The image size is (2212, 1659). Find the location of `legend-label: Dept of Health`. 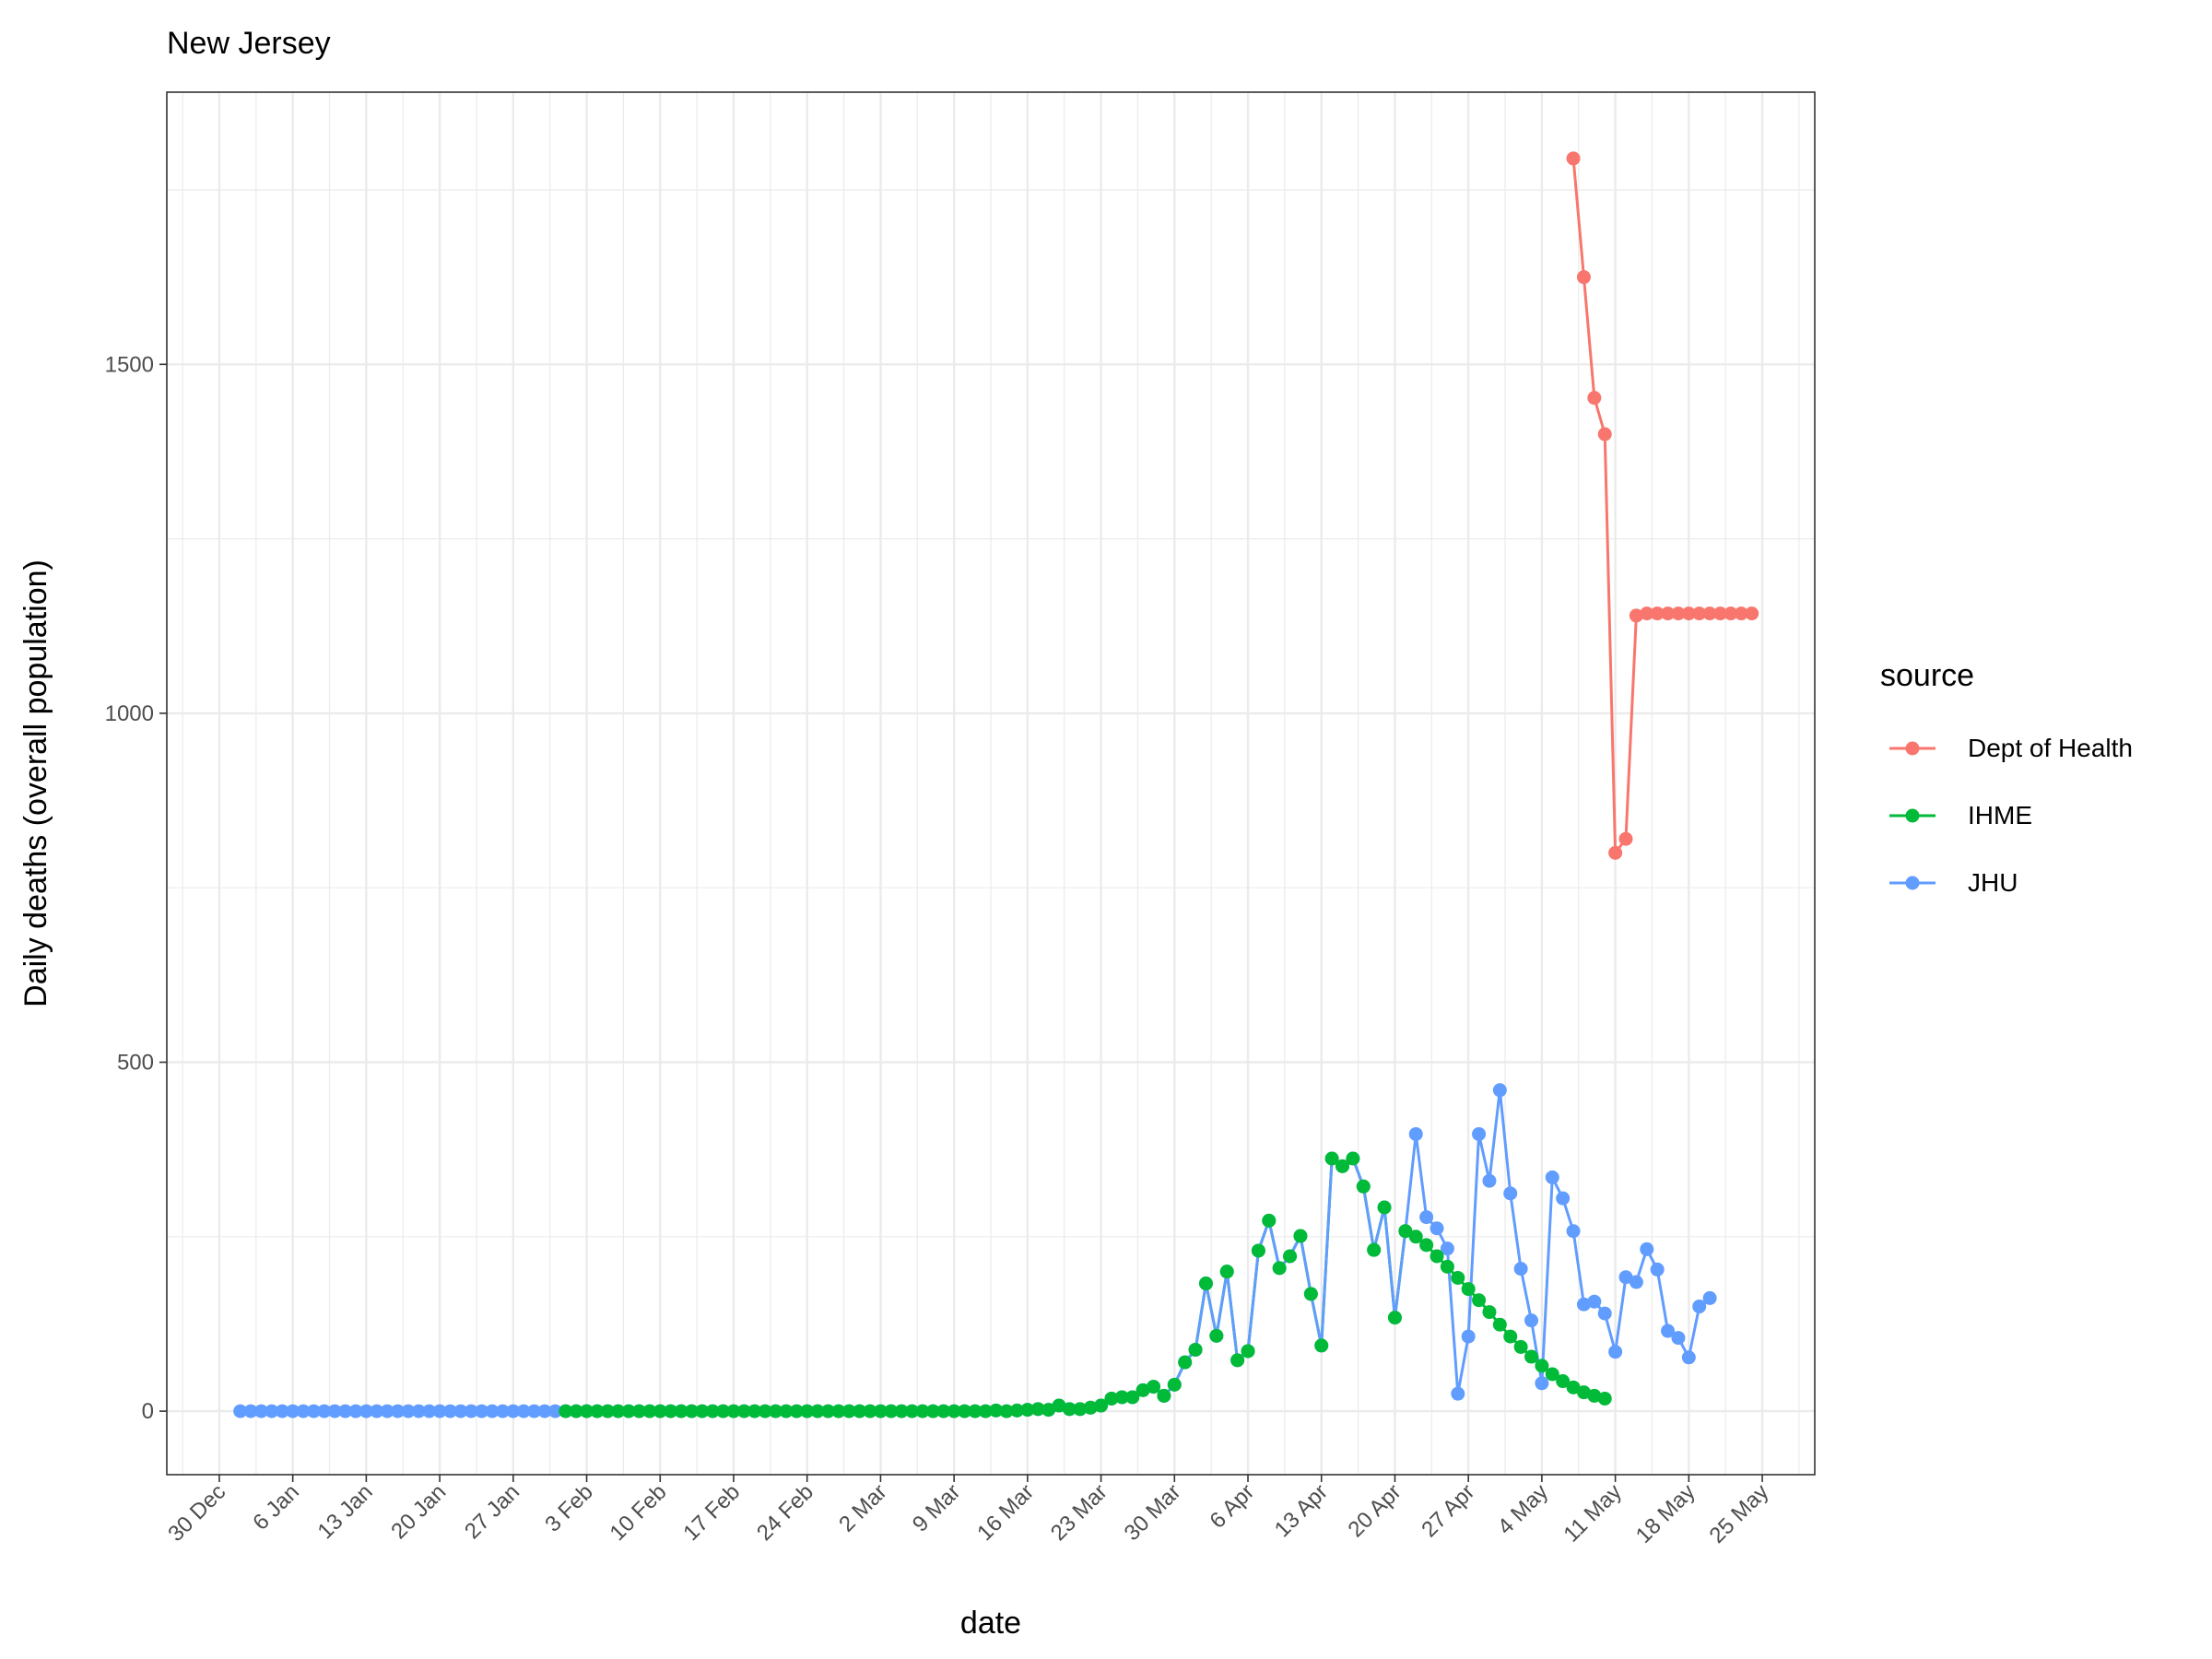

legend-label: Dept of Health is located at coordinates (2050, 748).